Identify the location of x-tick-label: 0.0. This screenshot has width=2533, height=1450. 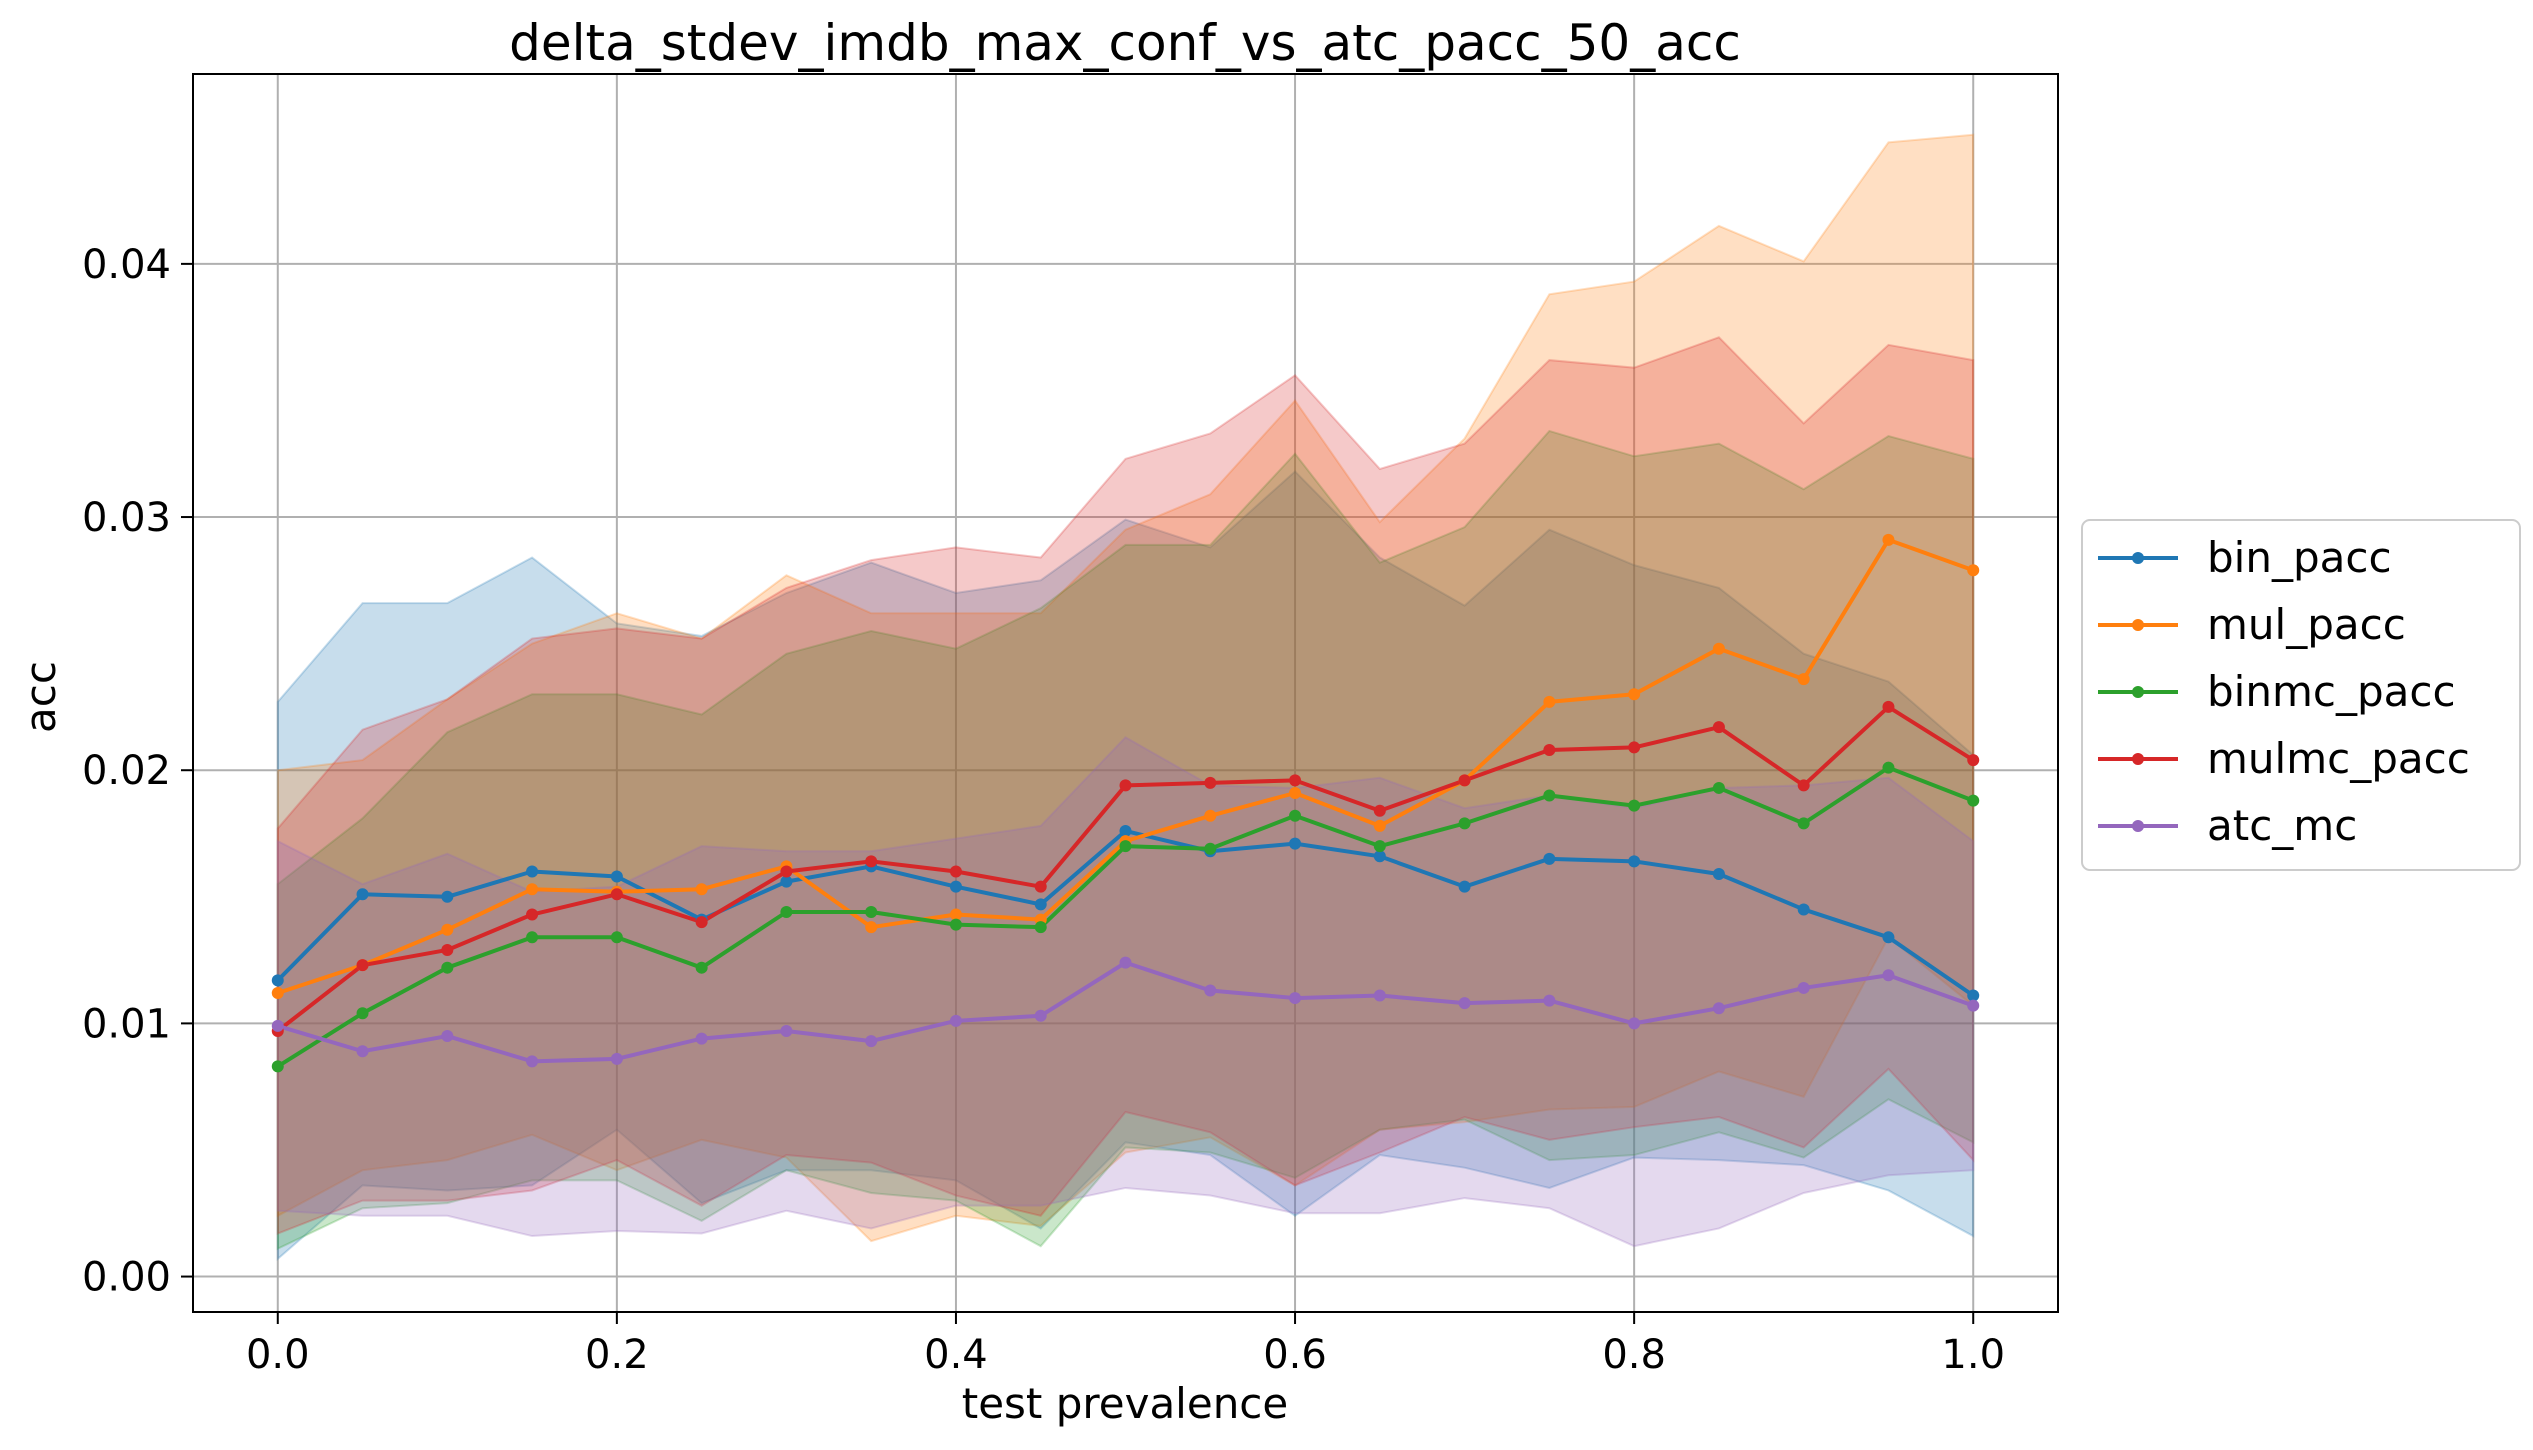
(278, 1355).